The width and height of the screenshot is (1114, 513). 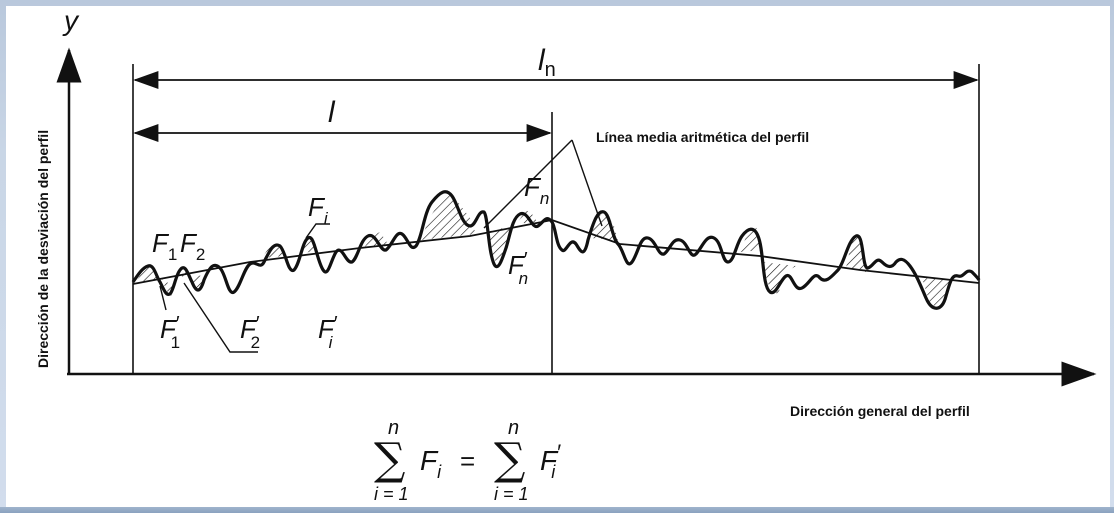 I want to click on label-f2-prime: F′ 2, so click(x=250, y=332).